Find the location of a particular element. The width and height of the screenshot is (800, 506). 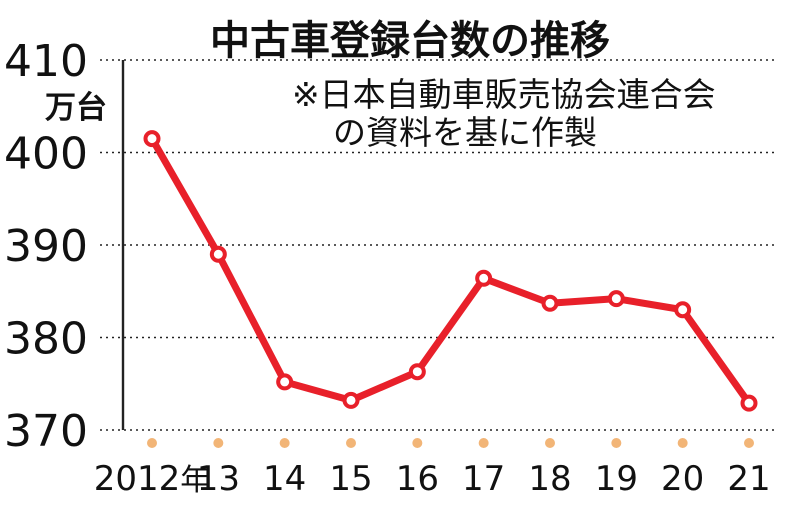

source-note-line-1: ※日本自動車販売協会連合会 is located at coordinates (504, 94).